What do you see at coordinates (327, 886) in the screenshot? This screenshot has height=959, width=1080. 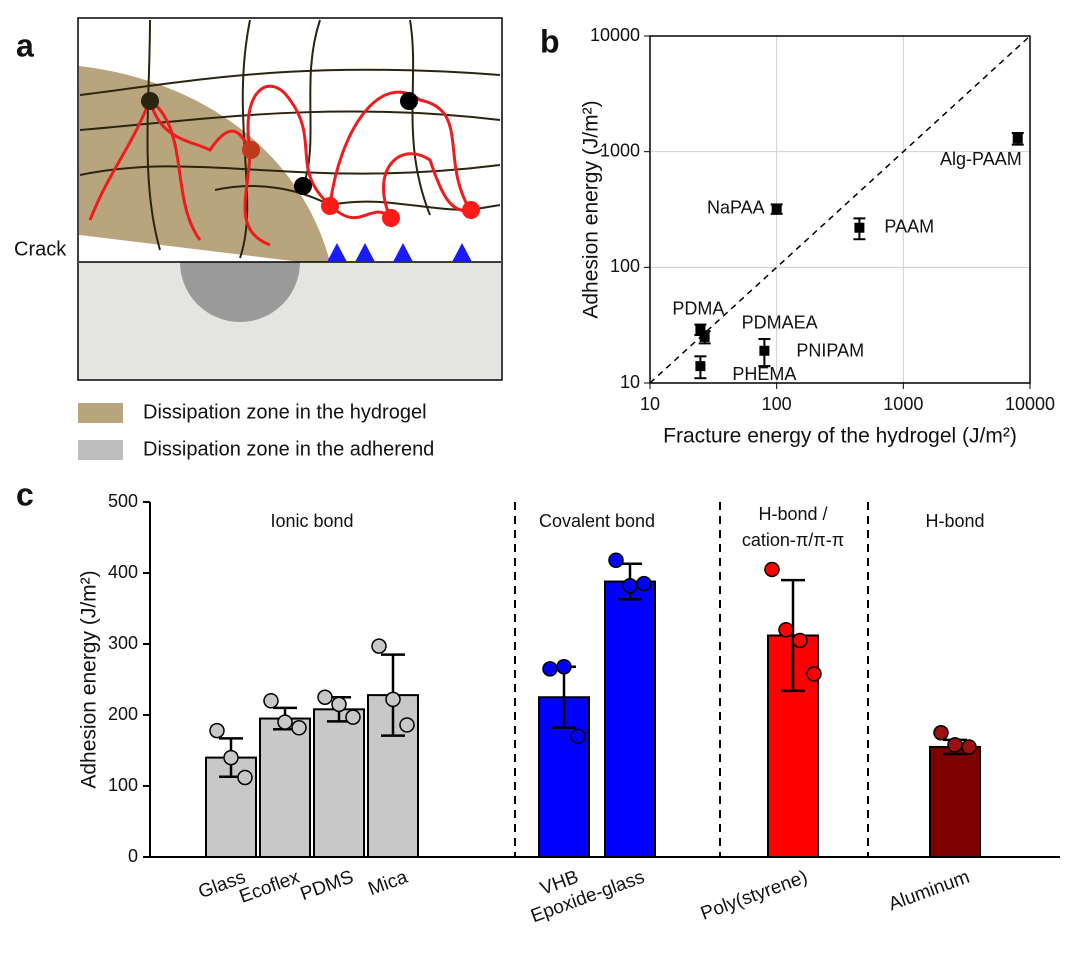 I see `x-tick-label: PDMS` at bounding box center [327, 886].